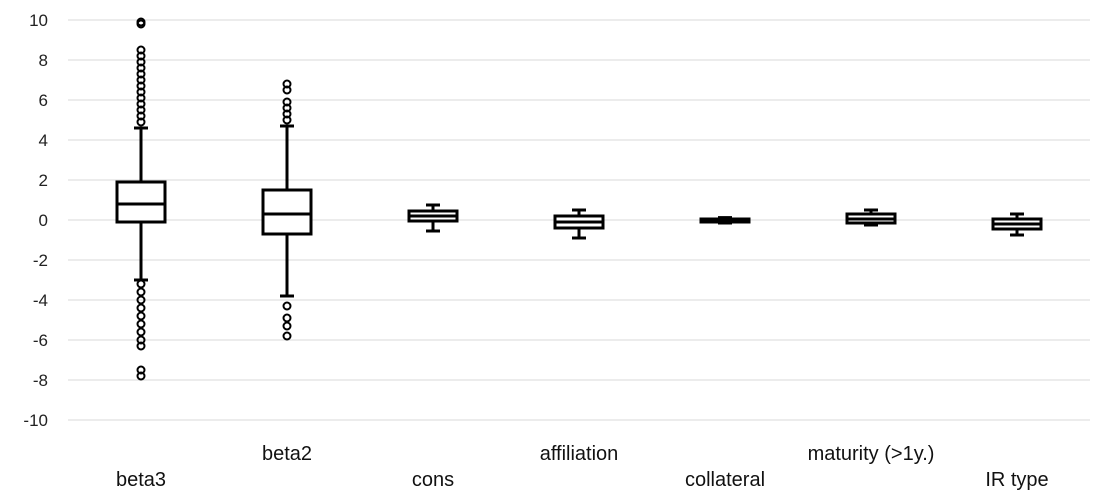  Describe the element at coordinates (38, 20) in the screenshot. I see `y-tick-label: 10` at that location.